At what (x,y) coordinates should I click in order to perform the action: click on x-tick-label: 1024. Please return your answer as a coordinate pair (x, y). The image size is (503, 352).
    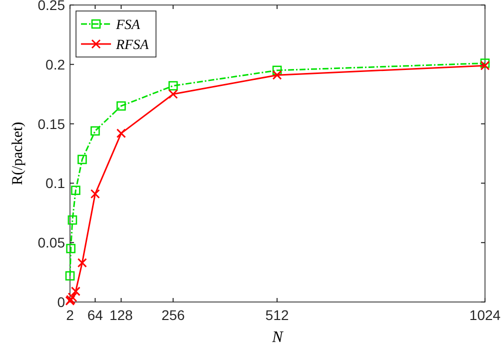
    Looking at the image, I should click on (485, 315).